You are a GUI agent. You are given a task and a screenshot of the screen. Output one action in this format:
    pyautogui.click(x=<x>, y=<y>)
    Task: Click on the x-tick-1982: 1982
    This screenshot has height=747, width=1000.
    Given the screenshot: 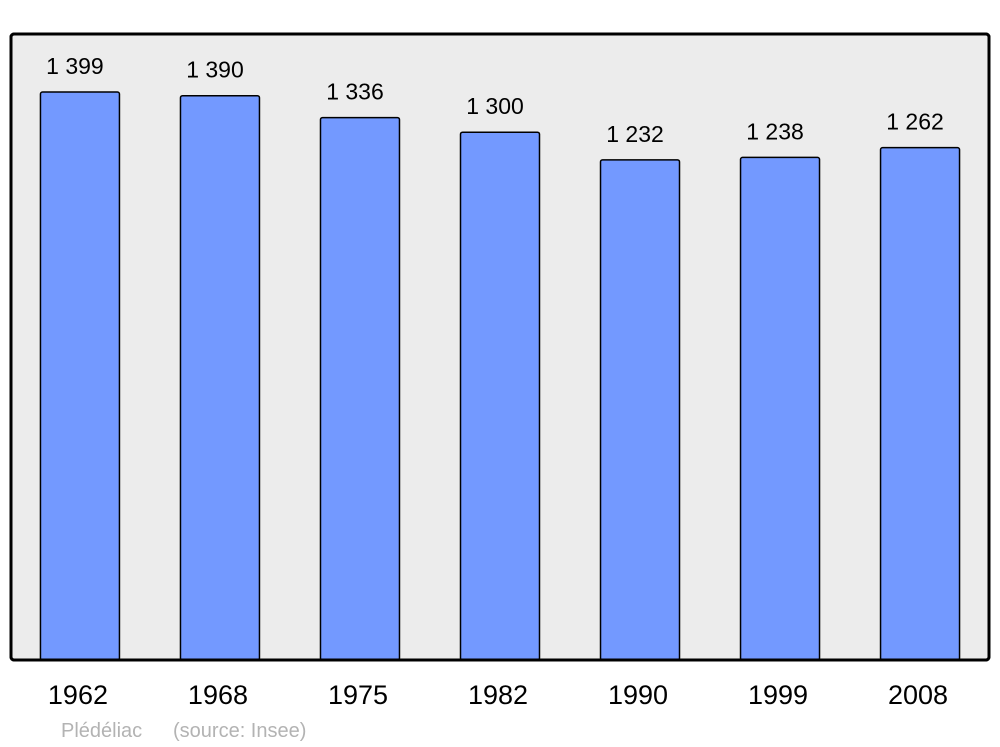 What is the action you would take?
    pyautogui.click(x=498, y=695)
    